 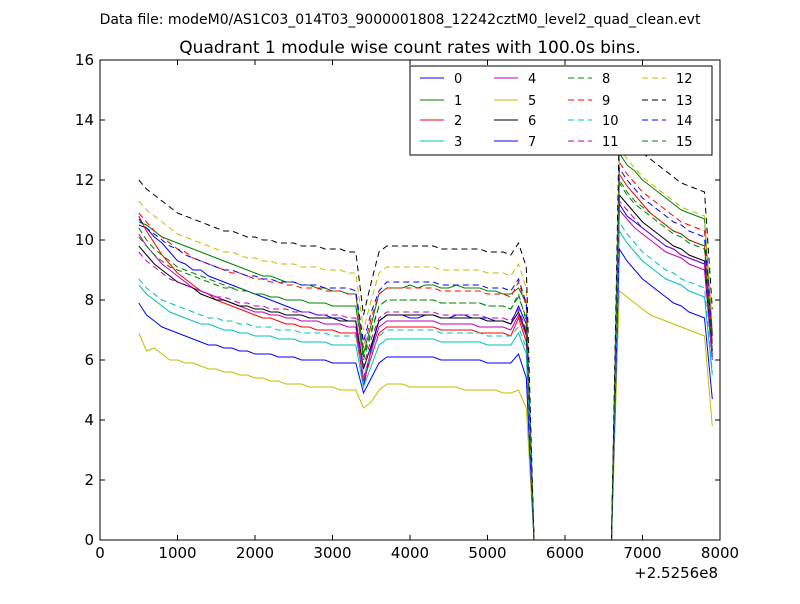 What do you see at coordinates (642, 553) in the screenshot?
I see `x-tick-label: 7000` at bounding box center [642, 553].